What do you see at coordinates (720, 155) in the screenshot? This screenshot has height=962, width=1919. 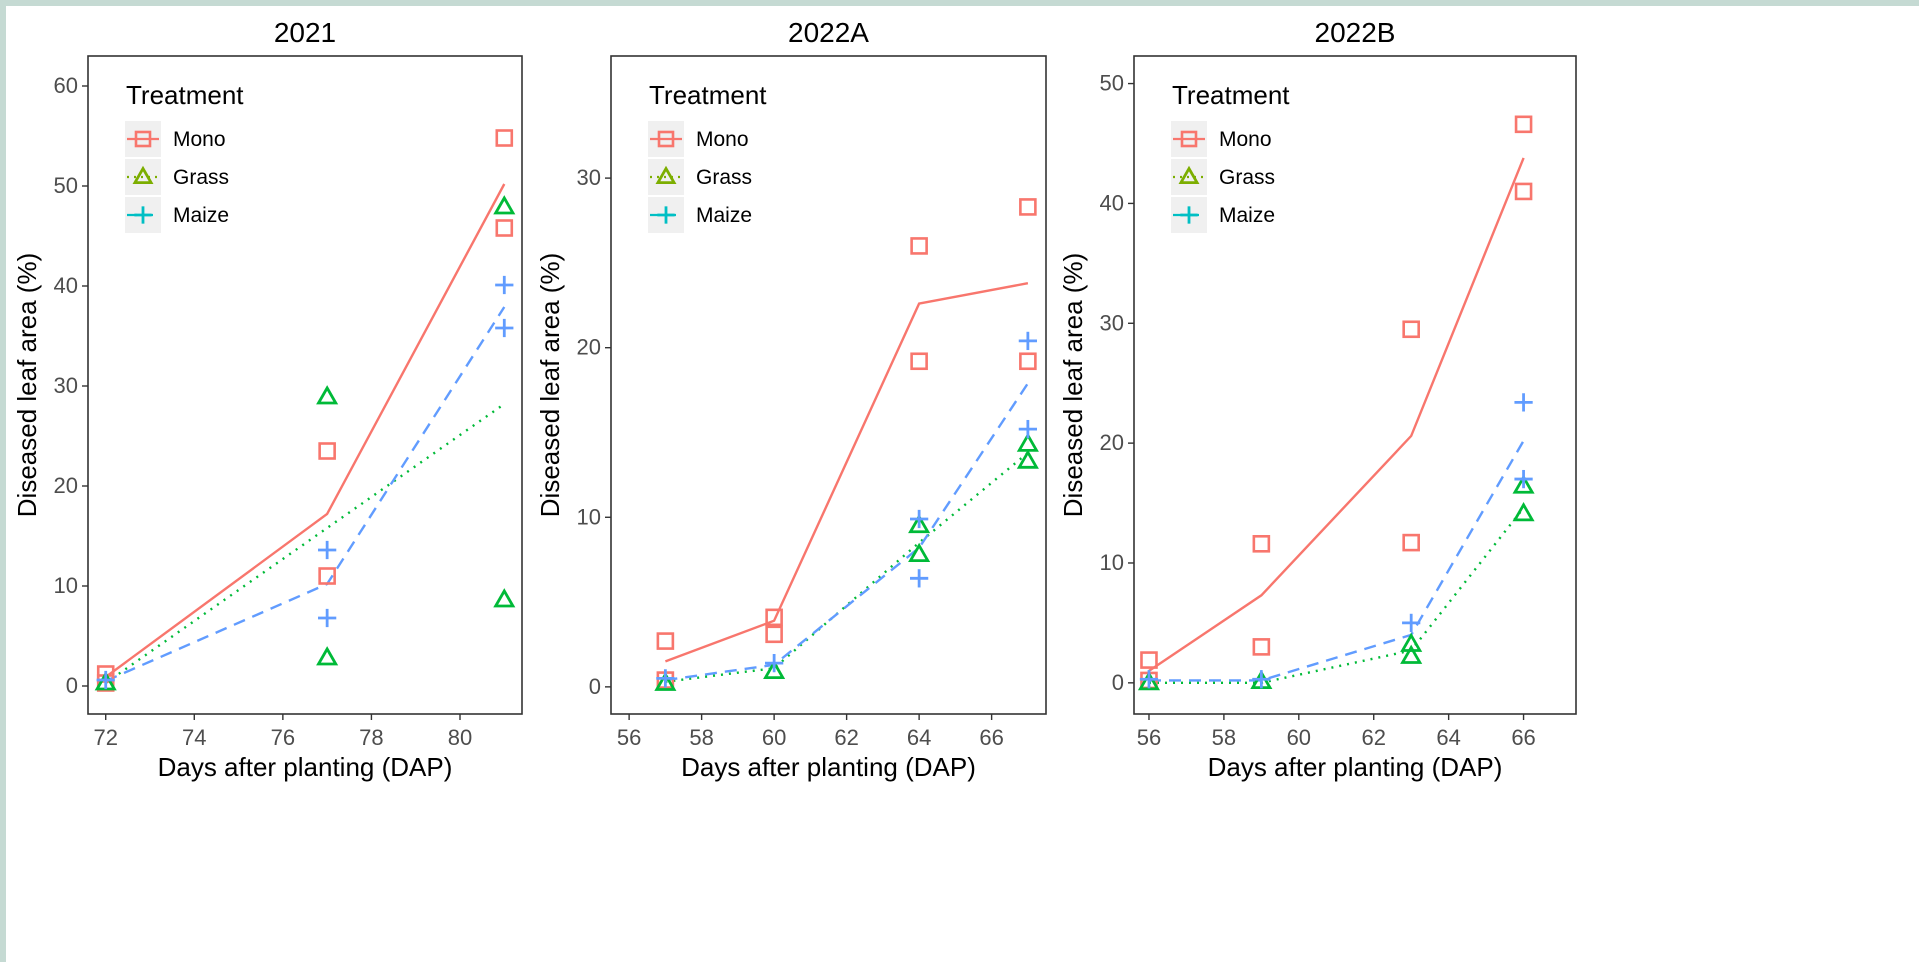 I see `legend: Treatment Mono Grass Maize` at bounding box center [720, 155].